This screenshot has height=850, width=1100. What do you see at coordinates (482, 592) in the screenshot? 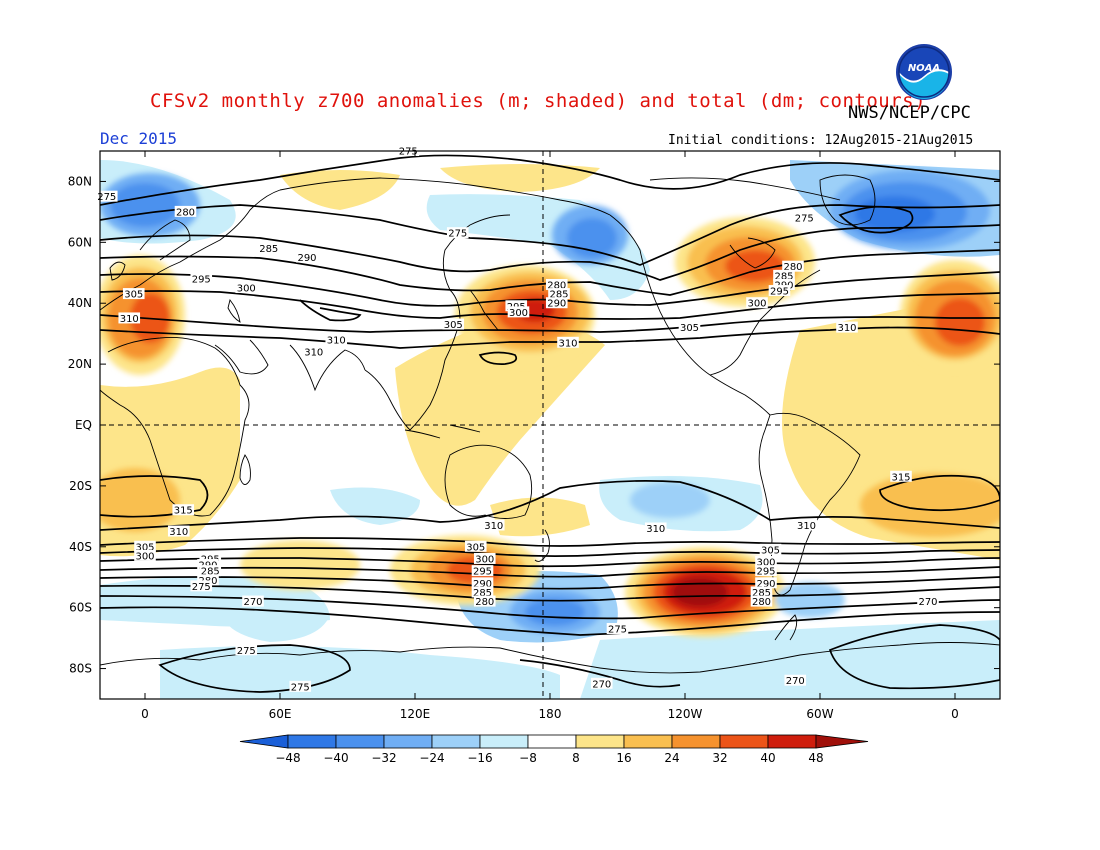
I see `contour-label: 285` at bounding box center [482, 592].